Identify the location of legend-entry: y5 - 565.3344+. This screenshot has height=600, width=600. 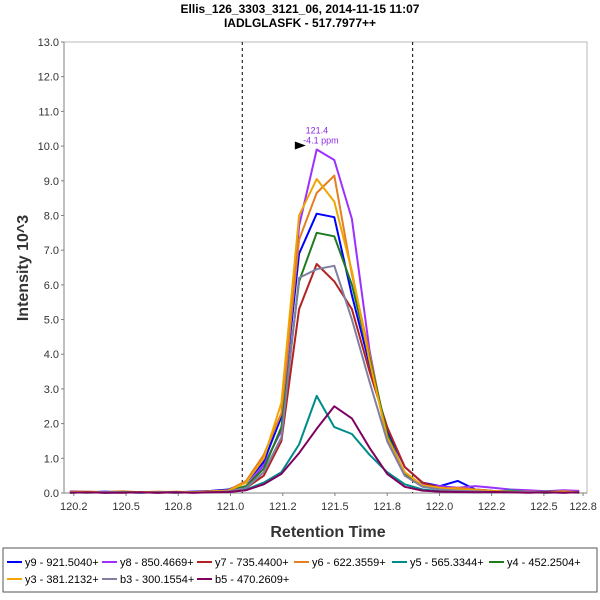
(447, 563).